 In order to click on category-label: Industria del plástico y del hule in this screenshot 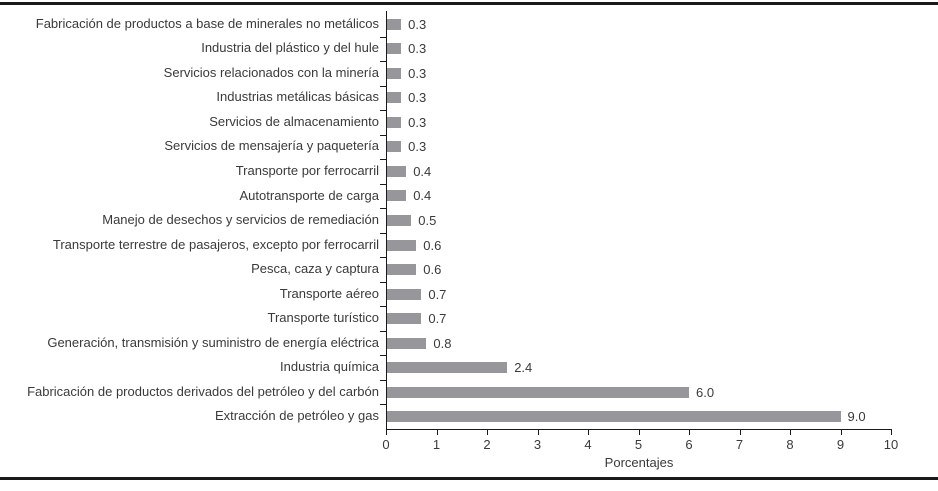, I will do `click(290, 48)`.